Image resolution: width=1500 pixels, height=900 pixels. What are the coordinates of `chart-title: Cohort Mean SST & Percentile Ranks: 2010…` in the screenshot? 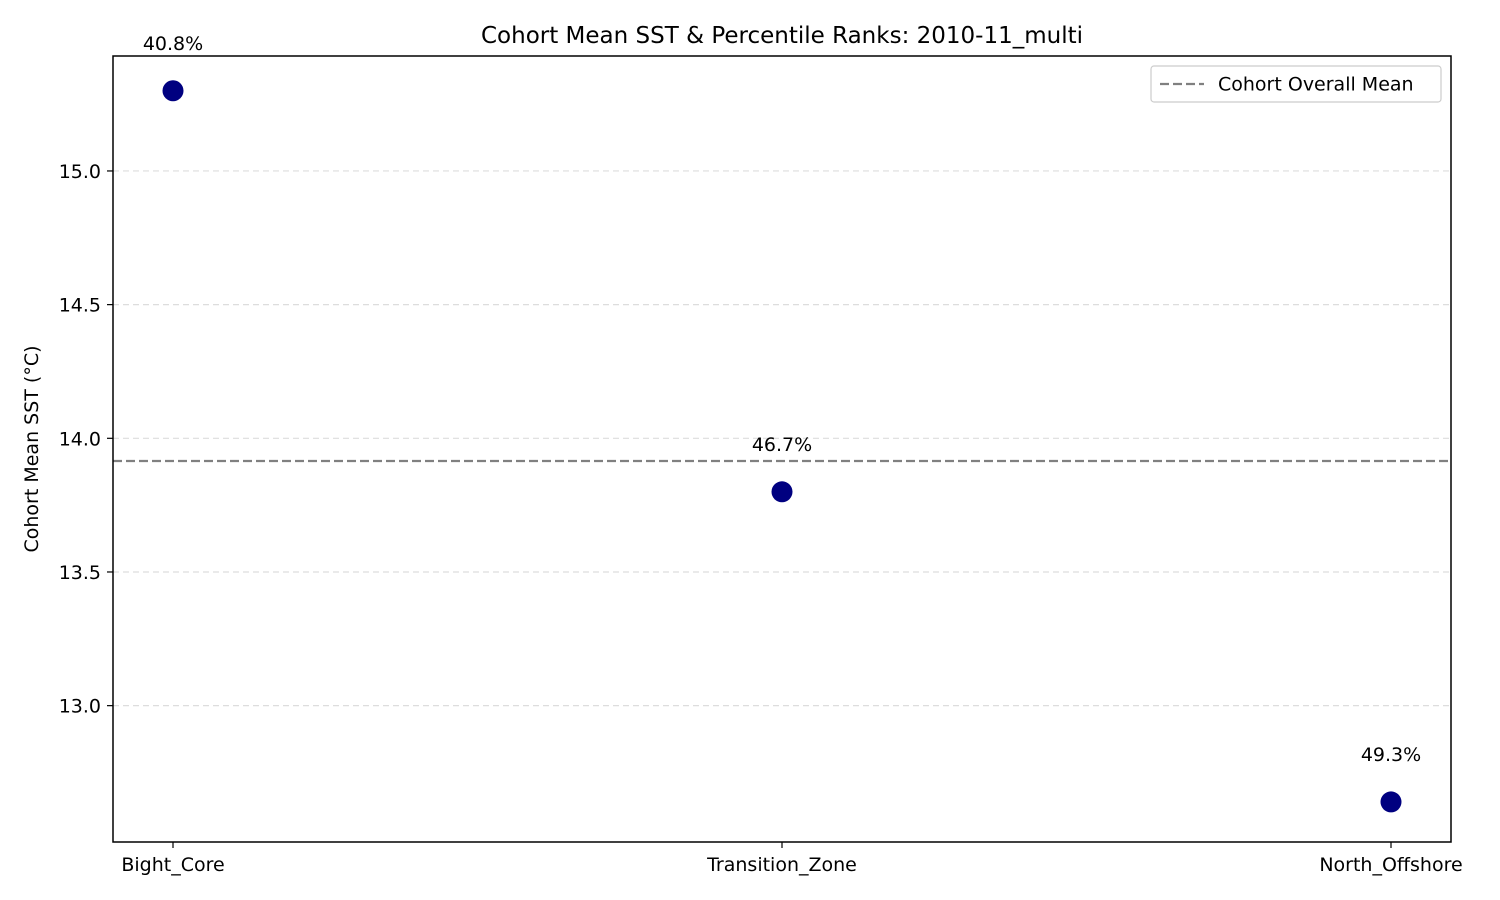 It's located at (782, 36).